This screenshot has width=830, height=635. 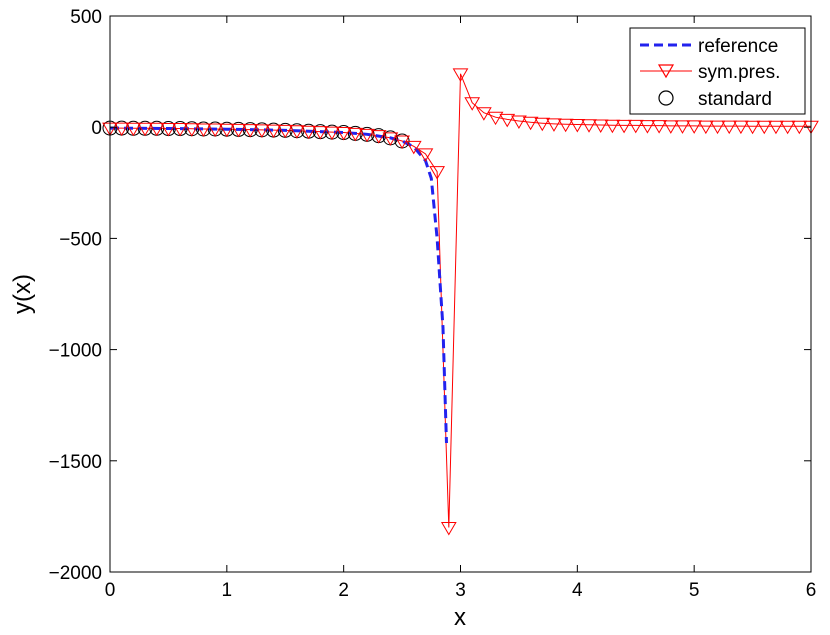 What do you see at coordinates (738, 46) in the screenshot?
I see `legend-reference-label: reference` at bounding box center [738, 46].